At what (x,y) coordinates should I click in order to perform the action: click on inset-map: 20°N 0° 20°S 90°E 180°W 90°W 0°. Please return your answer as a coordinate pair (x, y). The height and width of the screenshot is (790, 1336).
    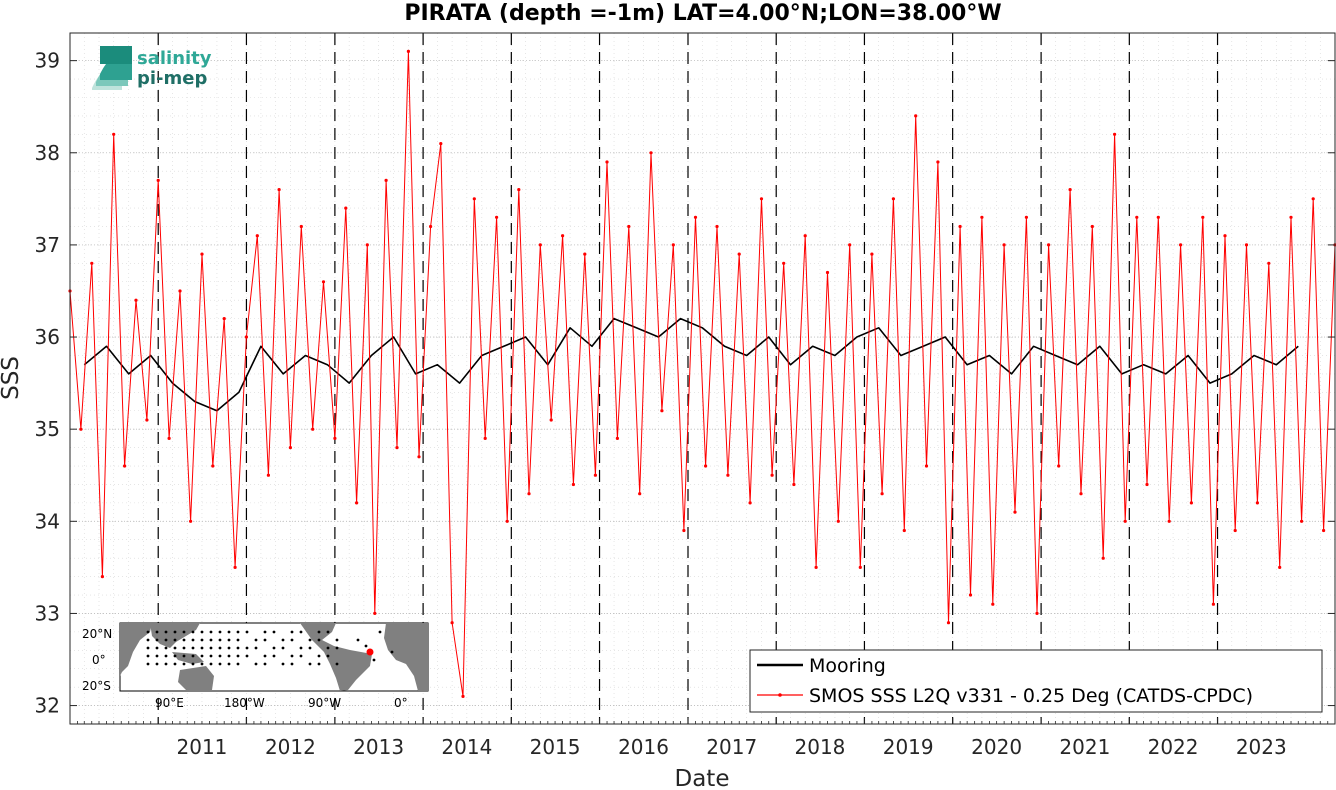
    Looking at the image, I should click on (255, 666).